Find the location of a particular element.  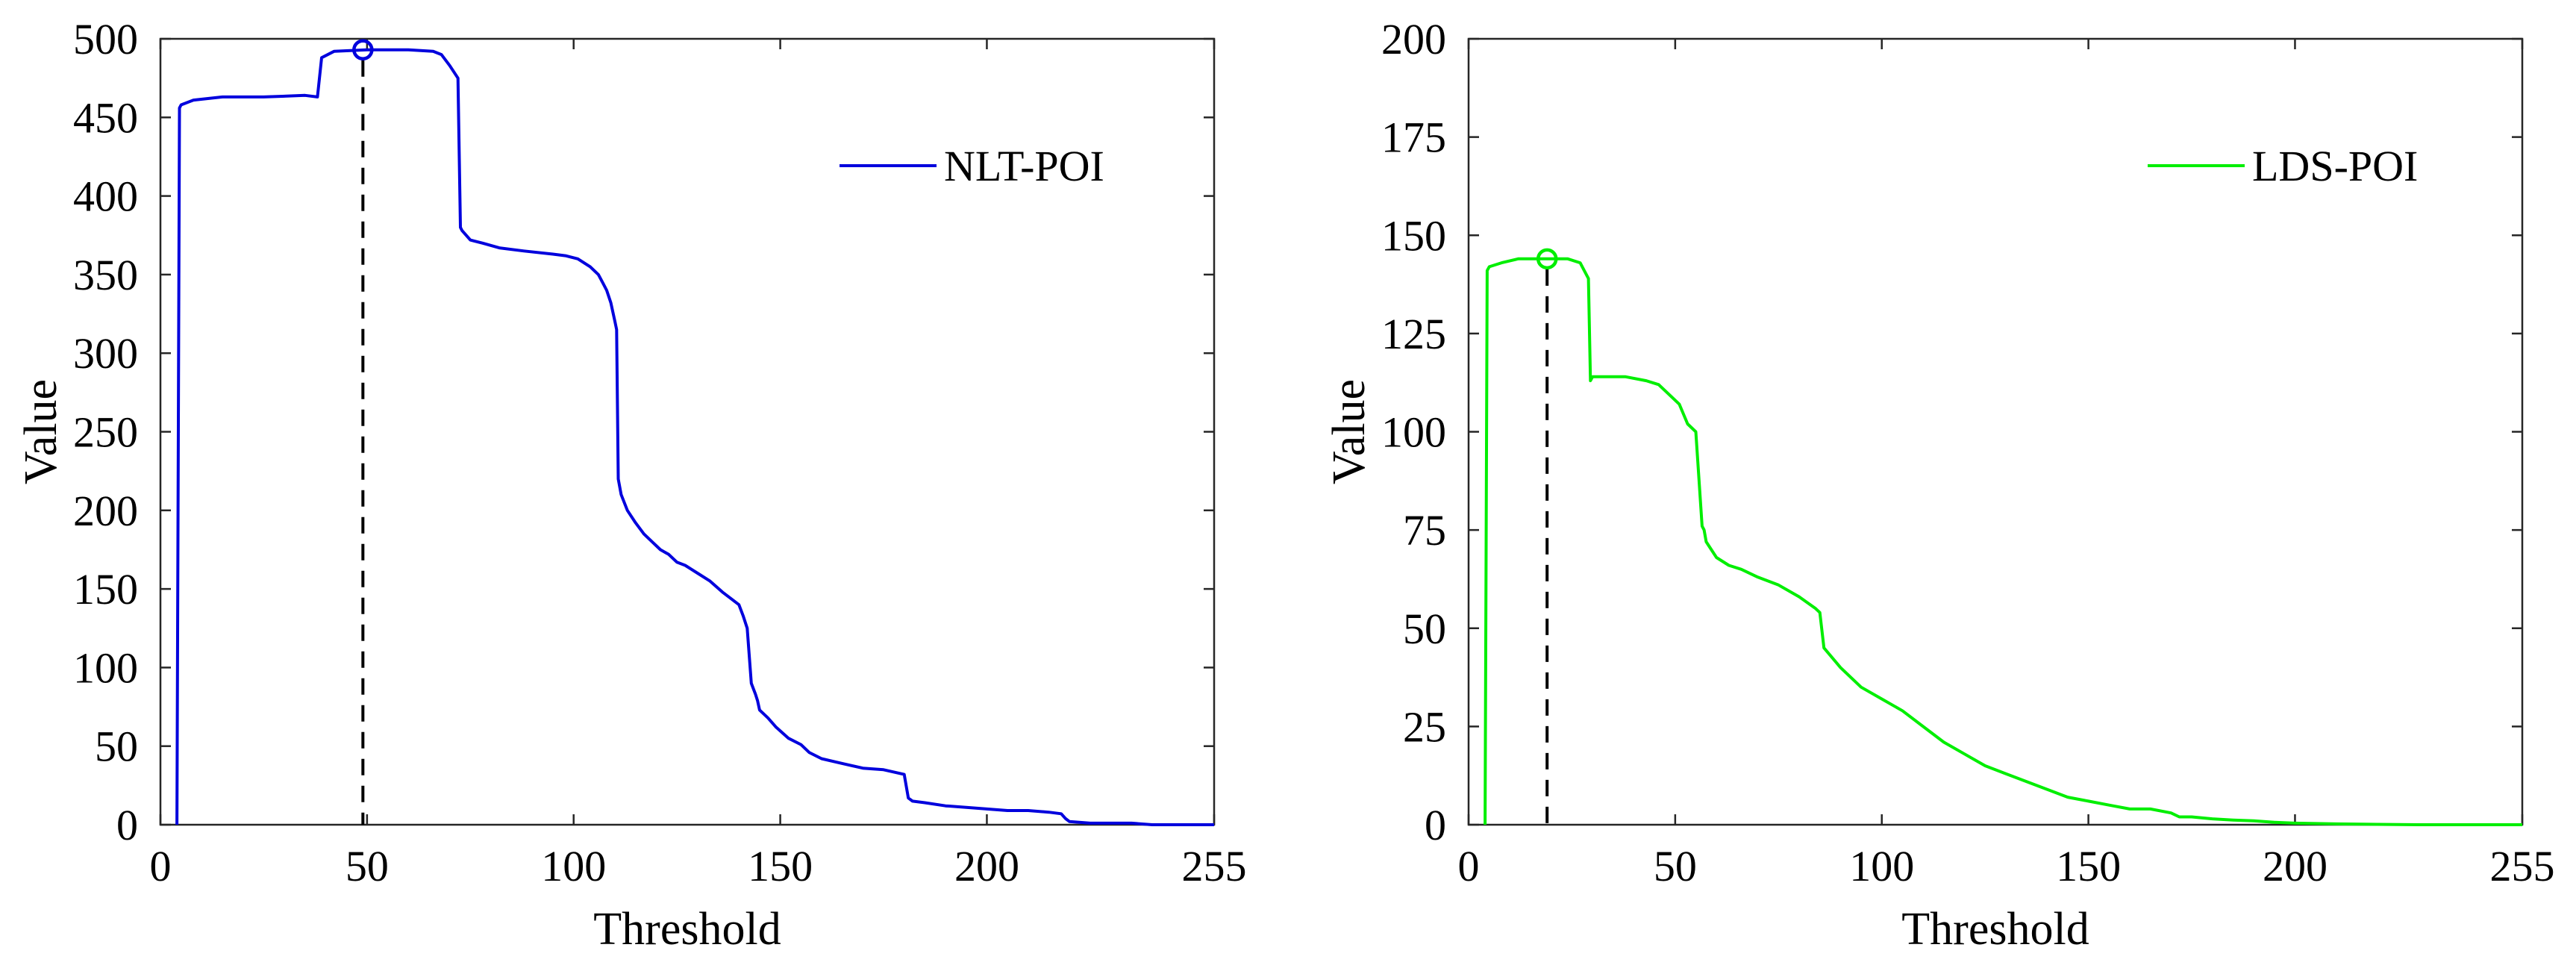

y-tick-label: 350 is located at coordinates (105, 275).